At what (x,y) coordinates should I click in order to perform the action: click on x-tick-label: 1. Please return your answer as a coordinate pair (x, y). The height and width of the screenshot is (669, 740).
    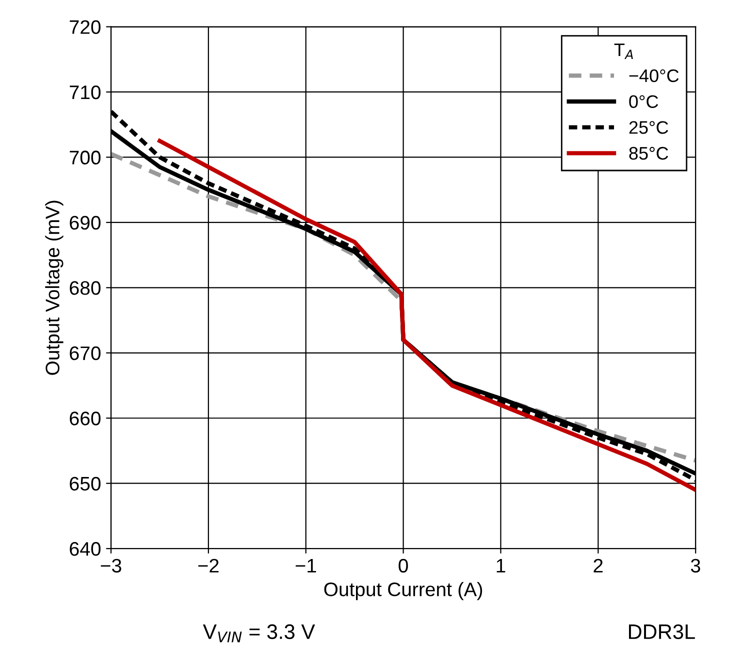
    Looking at the image, I should click on (501, 565).